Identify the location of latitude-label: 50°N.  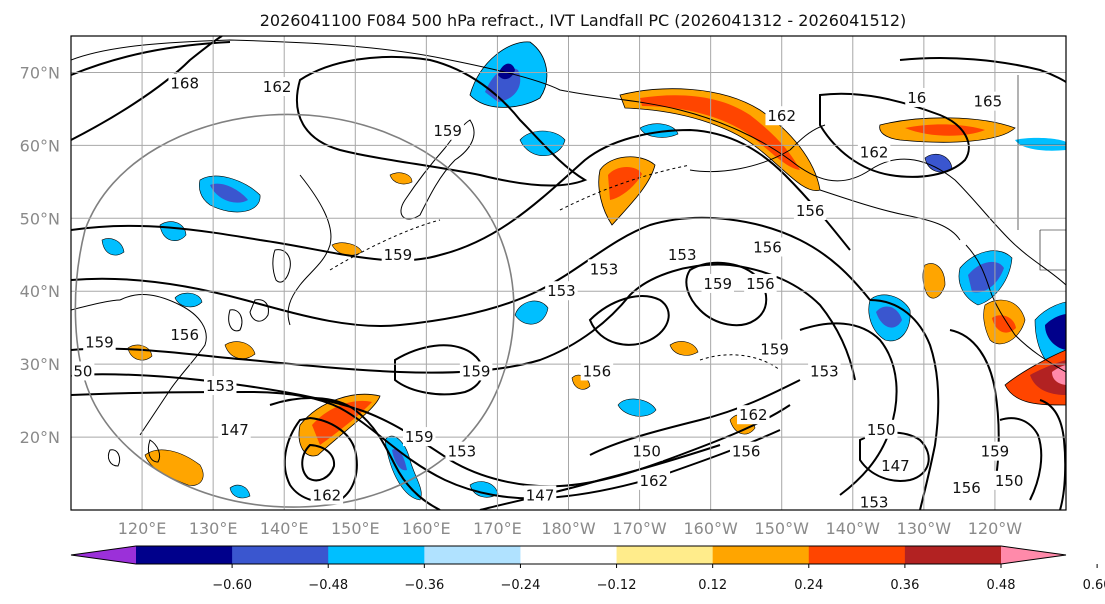
(40, 218).